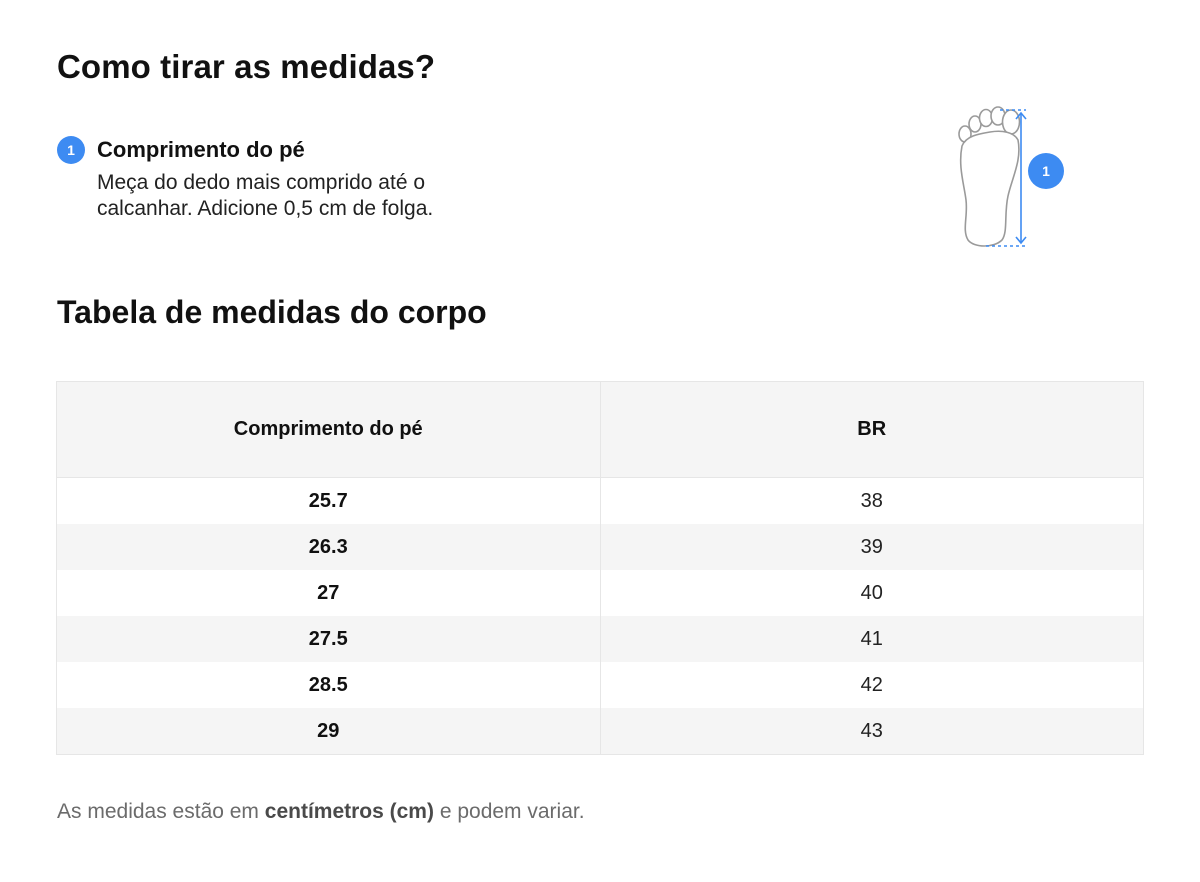 The height and width of the screenshot is (882, 1200). I want to click on foot-length-cell: 27.5, so click(328, 639).